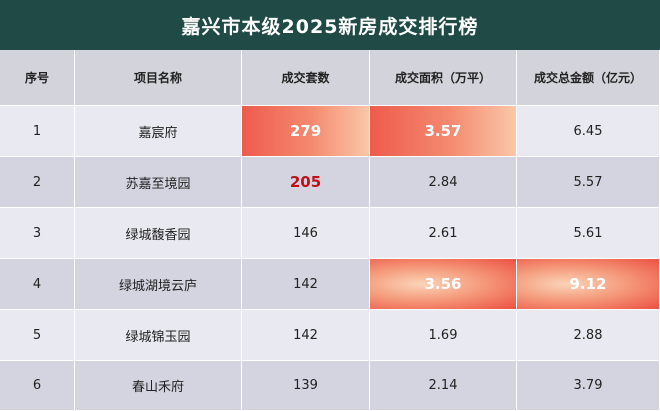  Describe the element at coordinates (306, 386) in the screenshot. I see `units: 139` at that location.